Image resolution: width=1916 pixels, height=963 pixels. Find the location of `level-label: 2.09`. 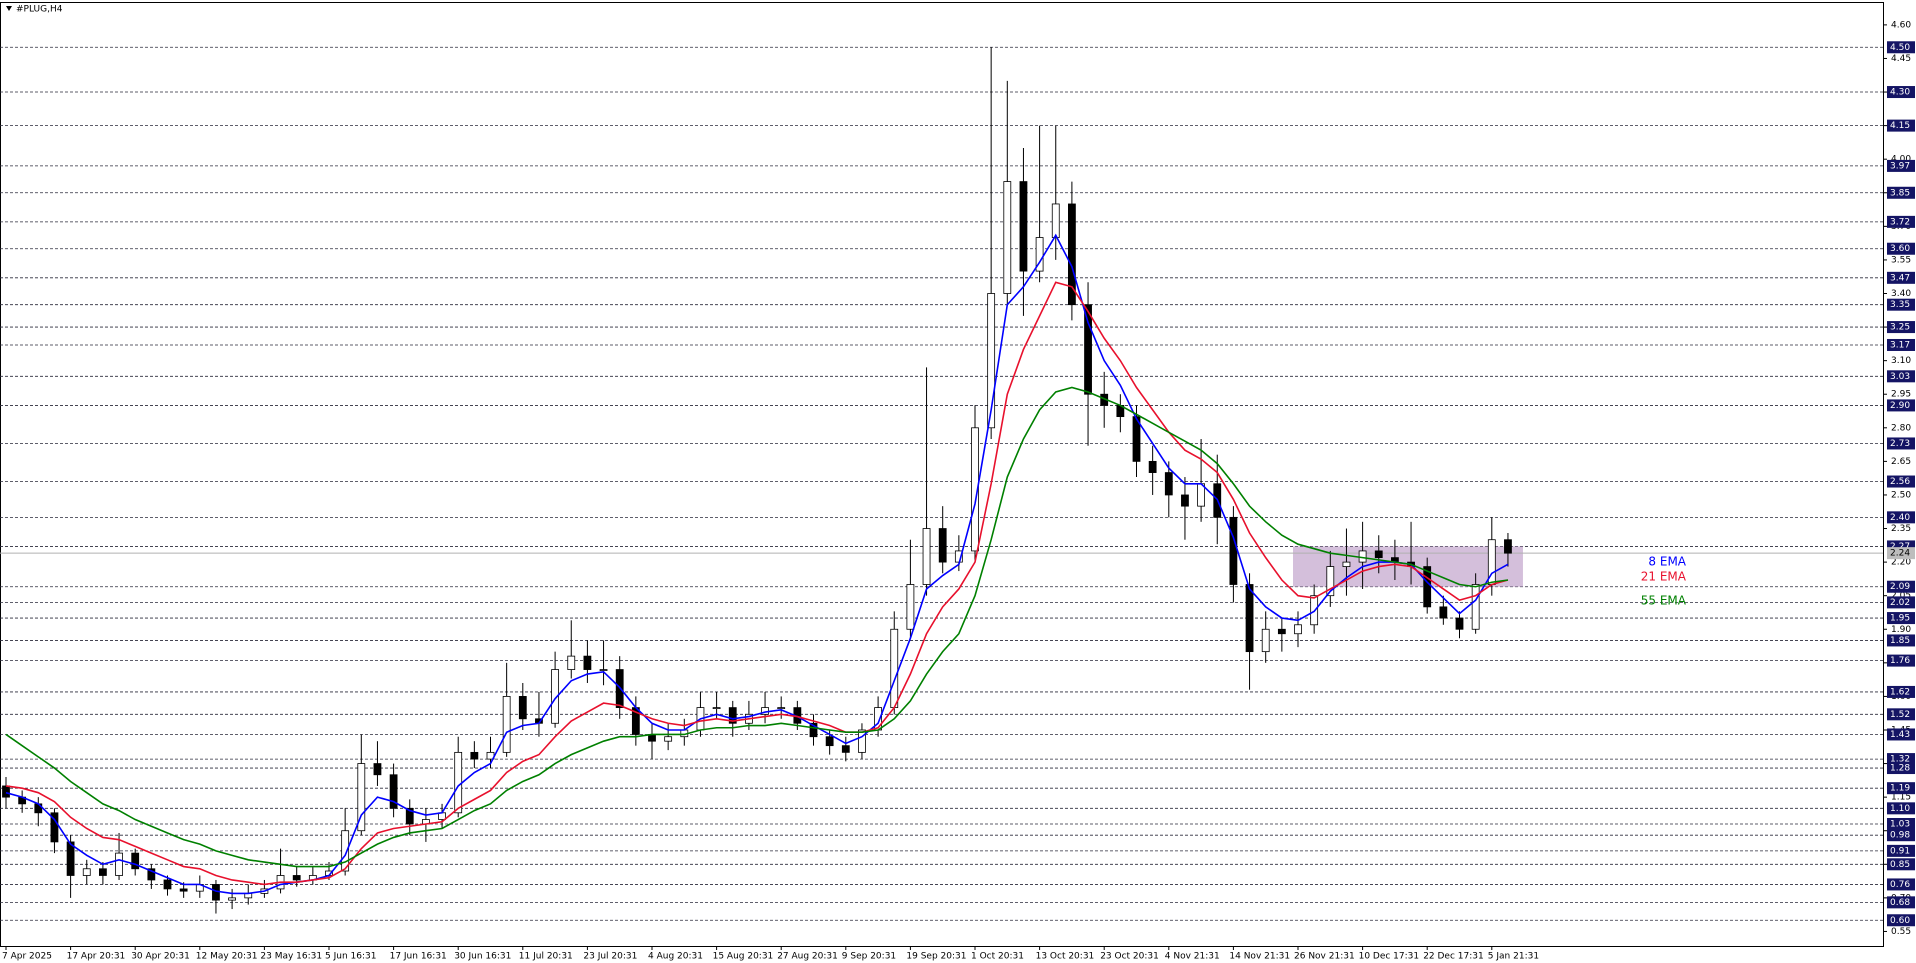

level-label: 2.09 is located at coordinates (1900, 587).